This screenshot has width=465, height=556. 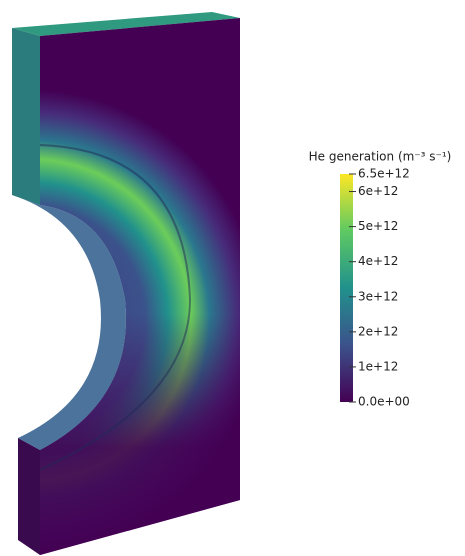 What do you see at coordinates (346, 288) in the screenshot?
I see `colorbar-gradient` at bounding box center [346, 288].